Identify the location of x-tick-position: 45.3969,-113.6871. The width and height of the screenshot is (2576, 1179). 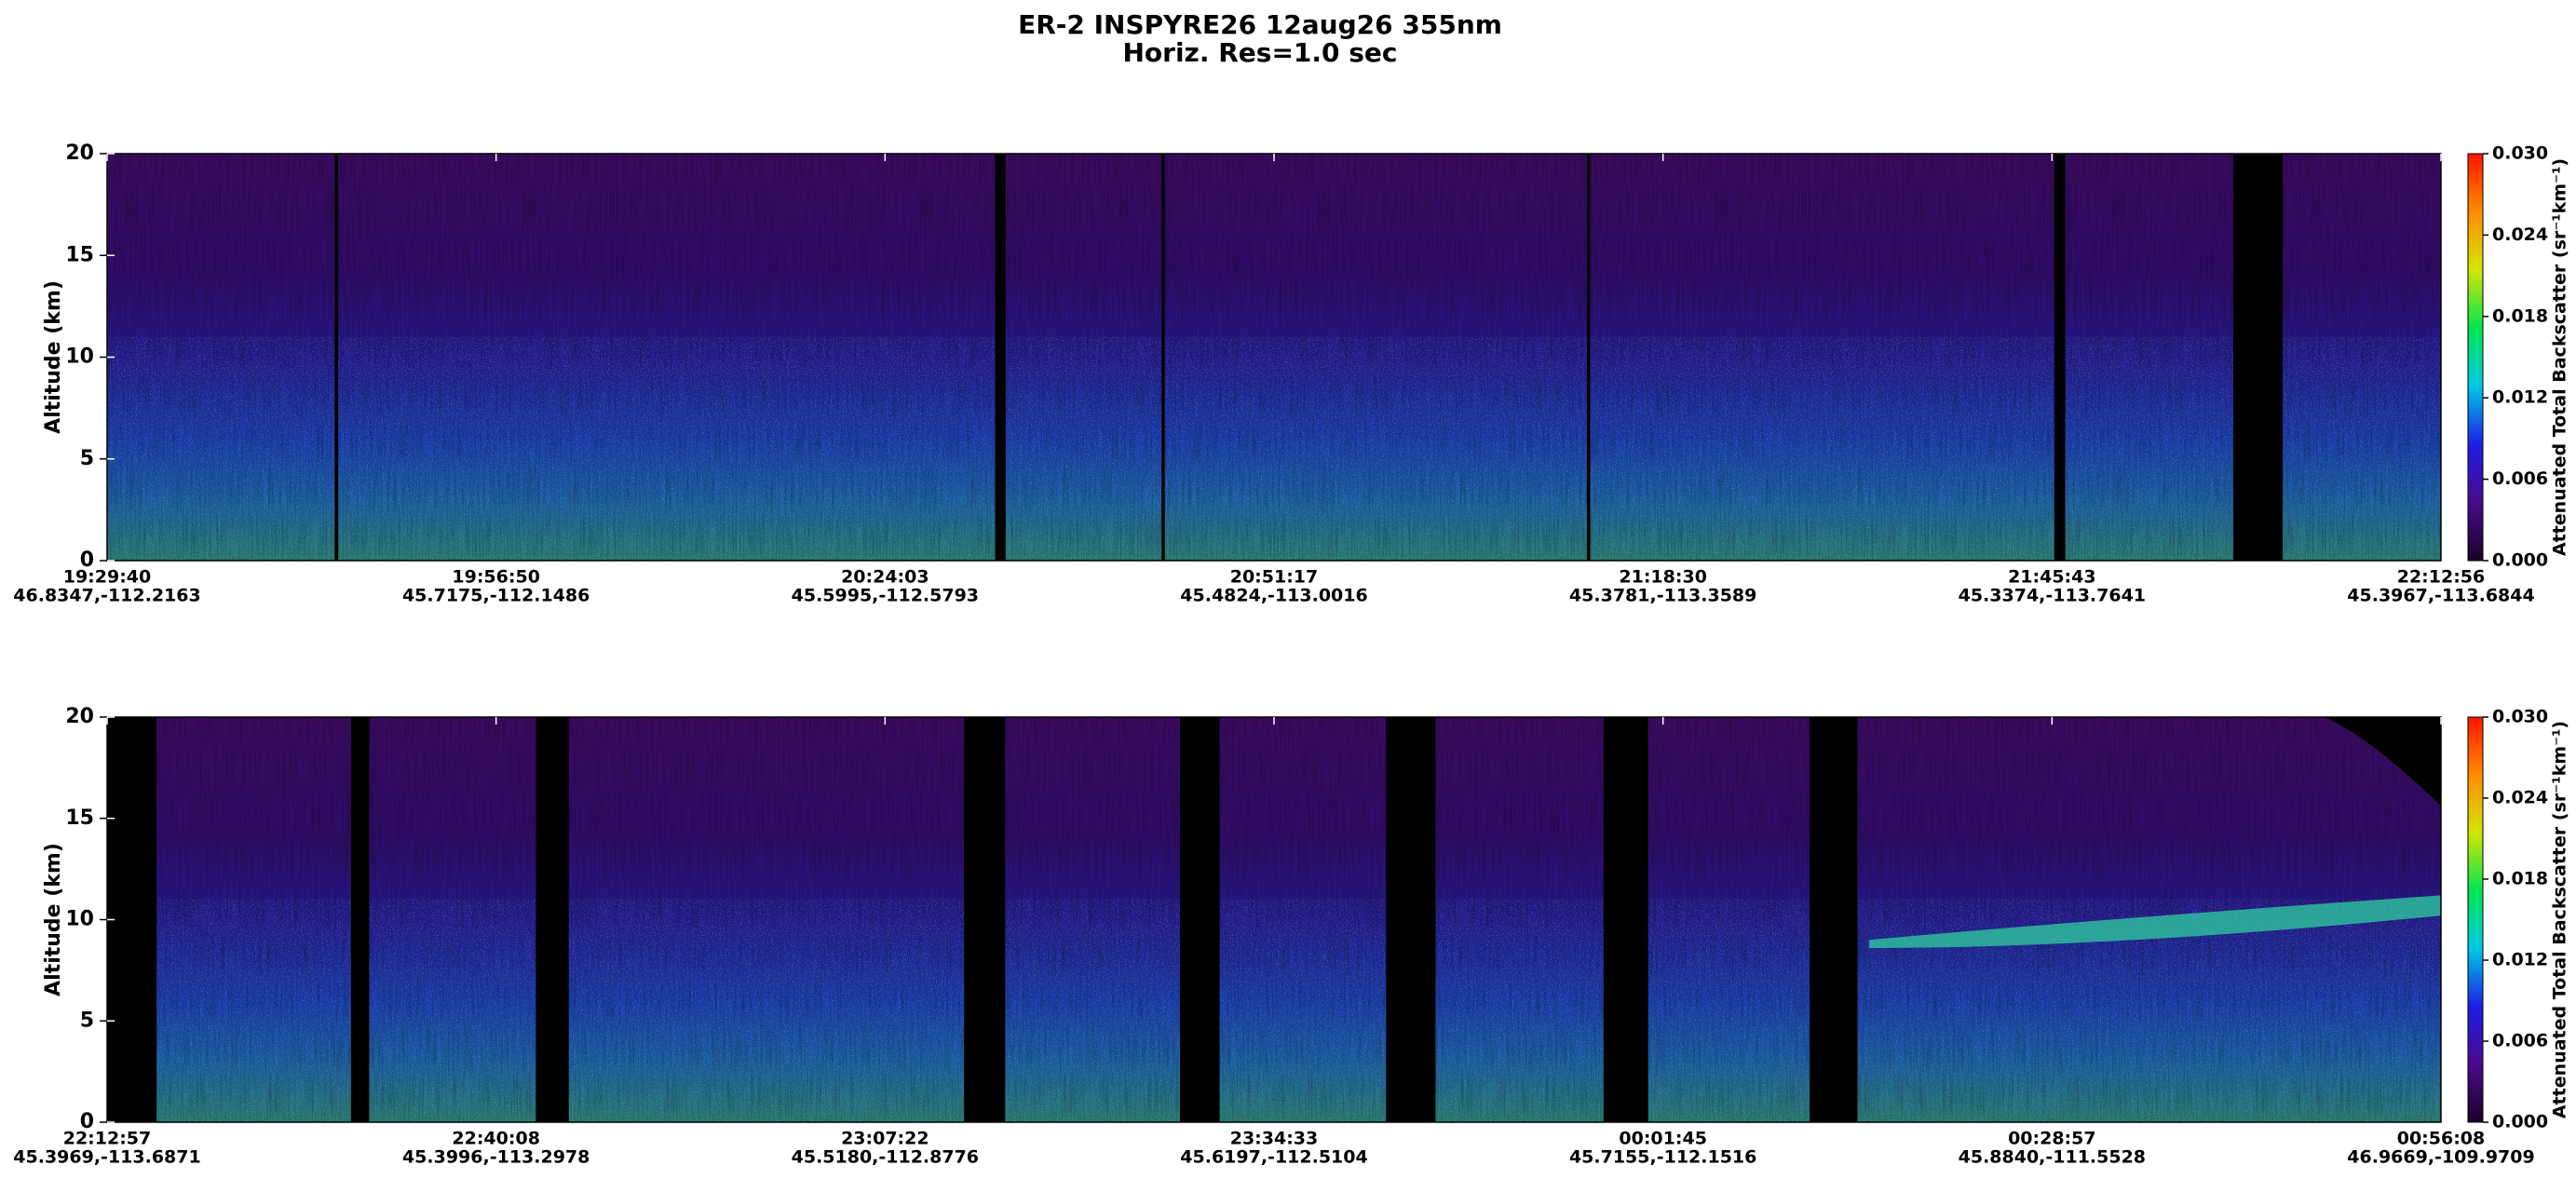
(106, 1157).